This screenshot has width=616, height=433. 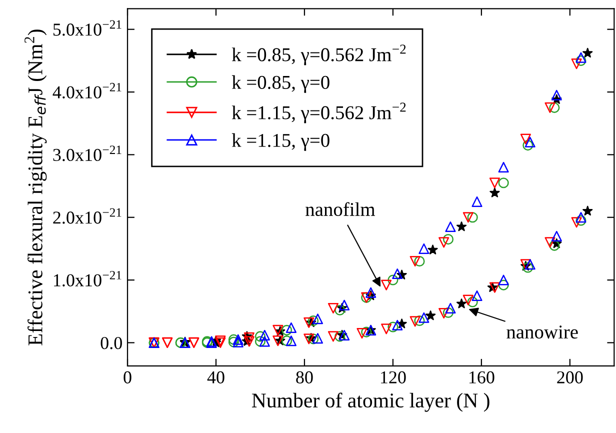 I want to click on y-tick-label: 0.0, so click(x=111, y=343).